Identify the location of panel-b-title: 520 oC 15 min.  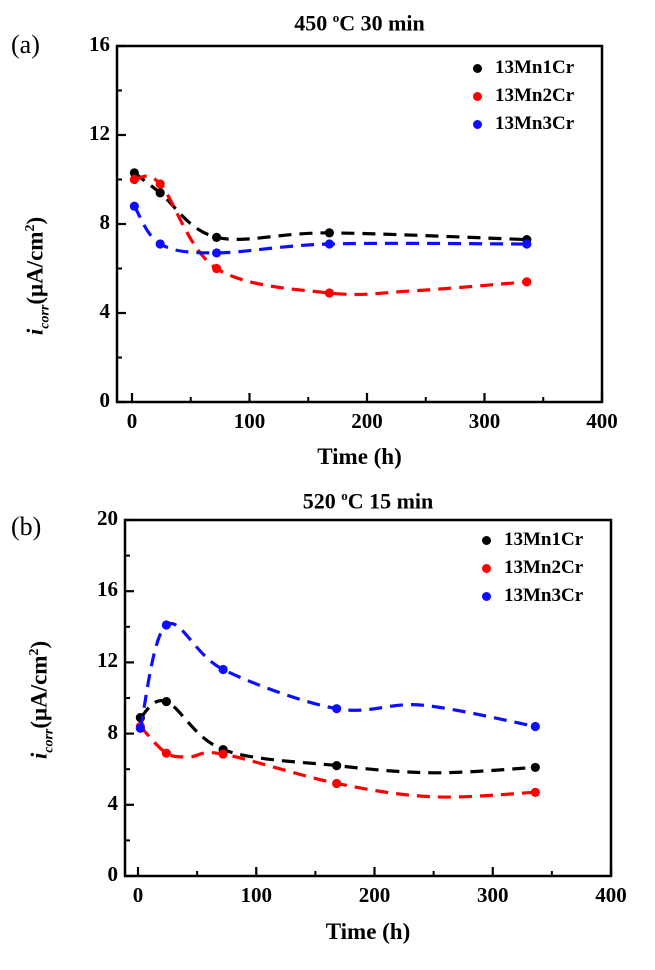
(368, 501).